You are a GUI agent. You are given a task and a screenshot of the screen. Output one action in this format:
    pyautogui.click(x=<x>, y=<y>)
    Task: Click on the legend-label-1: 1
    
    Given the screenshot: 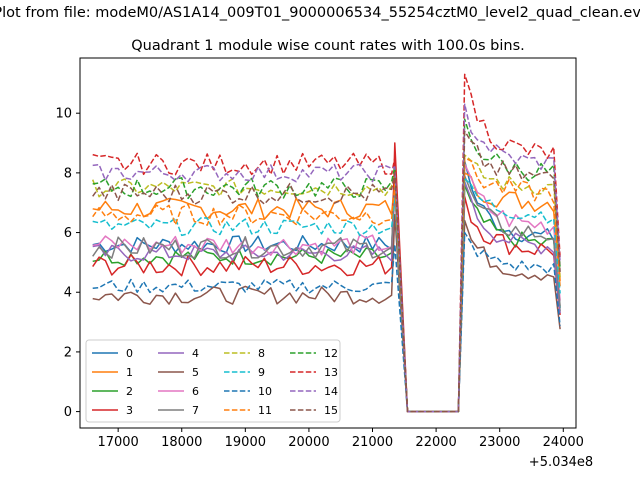 What is the action you would take?
    pyautogui.click(x=129, y=372)
    